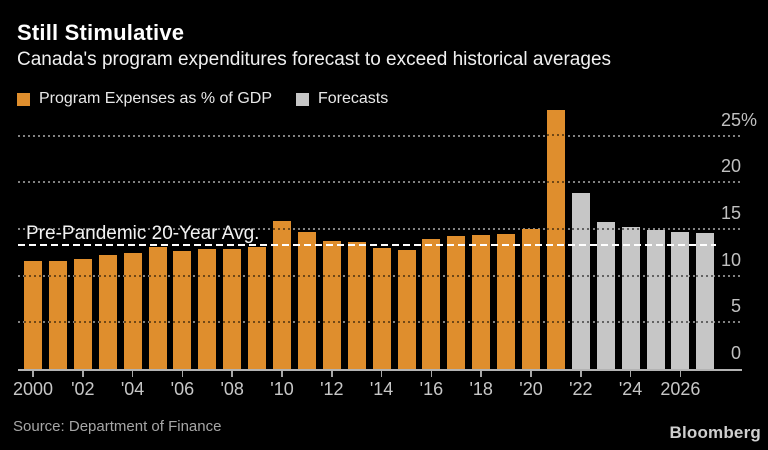  I want to click on bar-2012, so click(331, 305).